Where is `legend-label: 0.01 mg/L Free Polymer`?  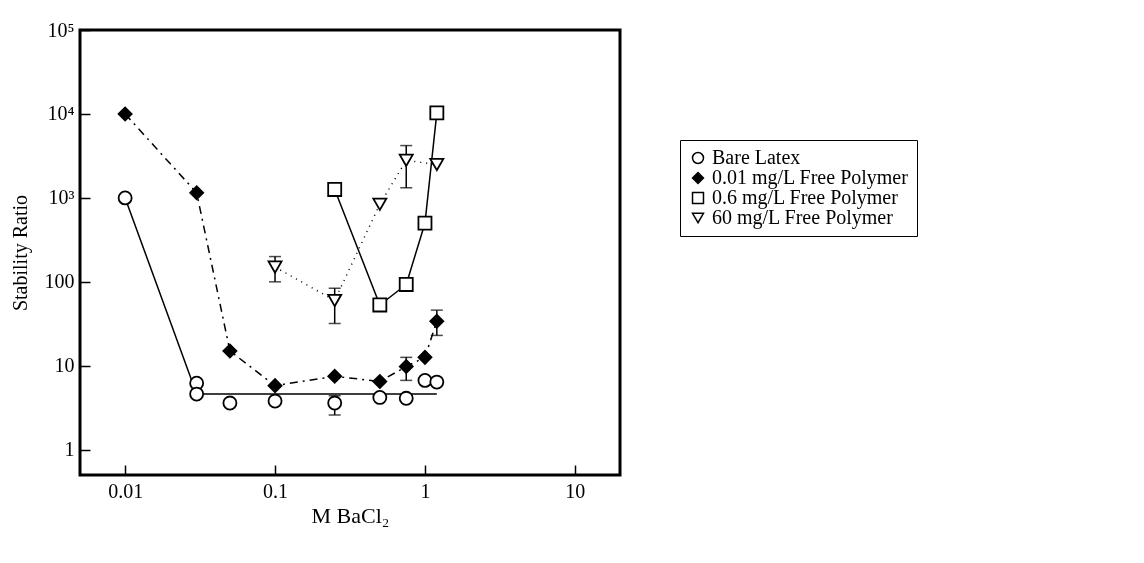 legend-label: 0.01 mg/L Free Polymer is located at coordinates (810, 177).